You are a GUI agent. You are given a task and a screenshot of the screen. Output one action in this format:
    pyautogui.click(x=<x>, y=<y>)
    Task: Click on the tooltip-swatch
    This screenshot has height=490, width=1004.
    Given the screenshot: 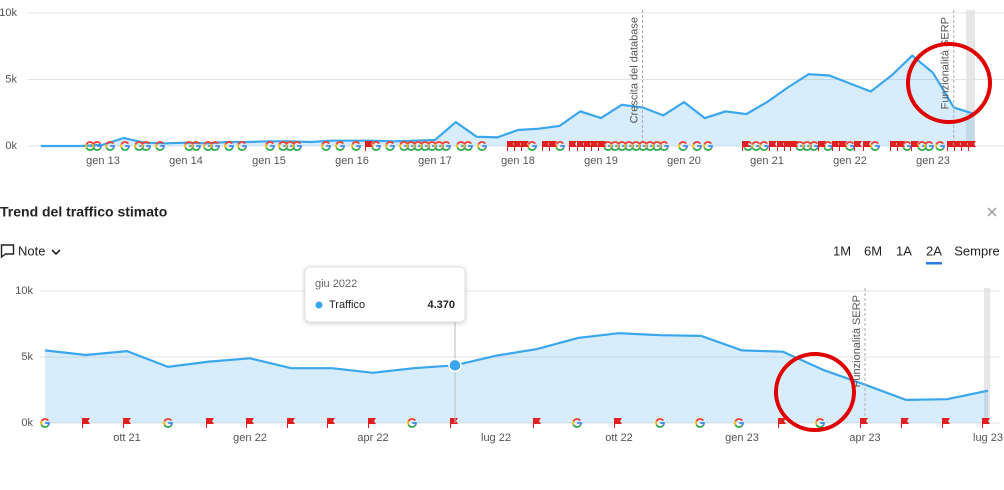 What is the action you would take?
    pyautogui.click(x=319, y=305)
    